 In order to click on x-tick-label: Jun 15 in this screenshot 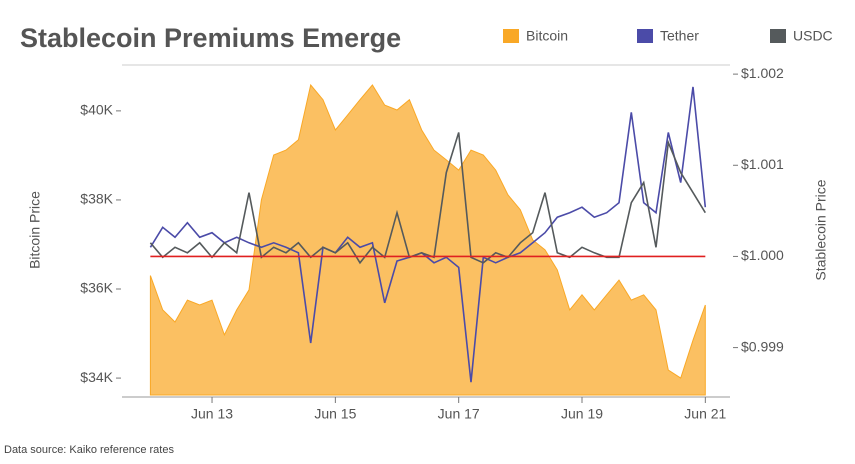, I will do `click(335, 414)`.